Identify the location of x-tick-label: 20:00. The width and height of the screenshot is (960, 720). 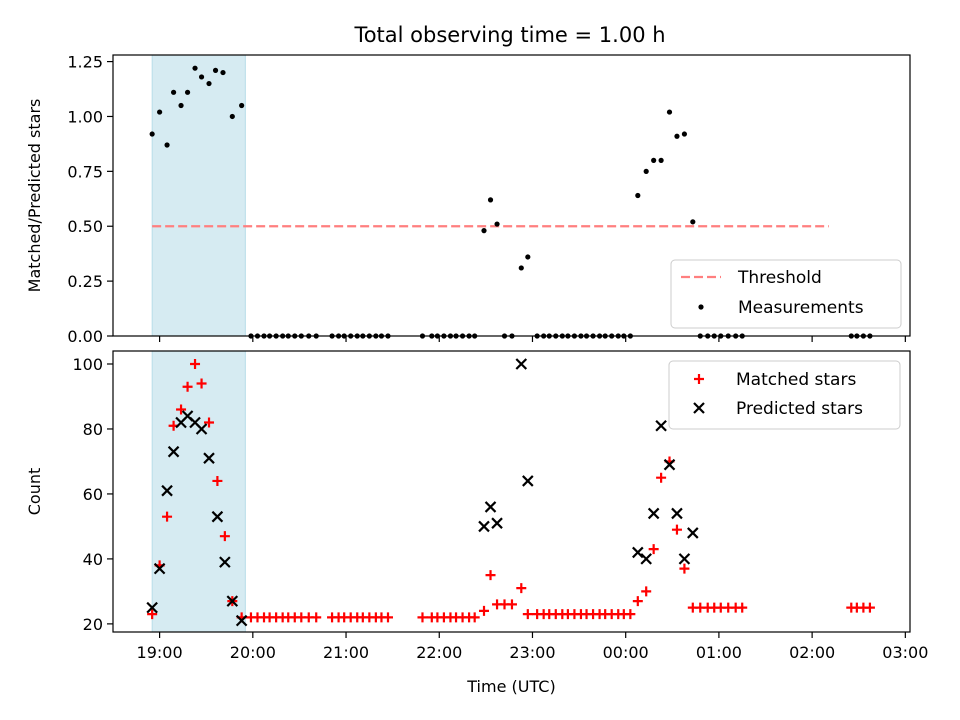
(253, 652).